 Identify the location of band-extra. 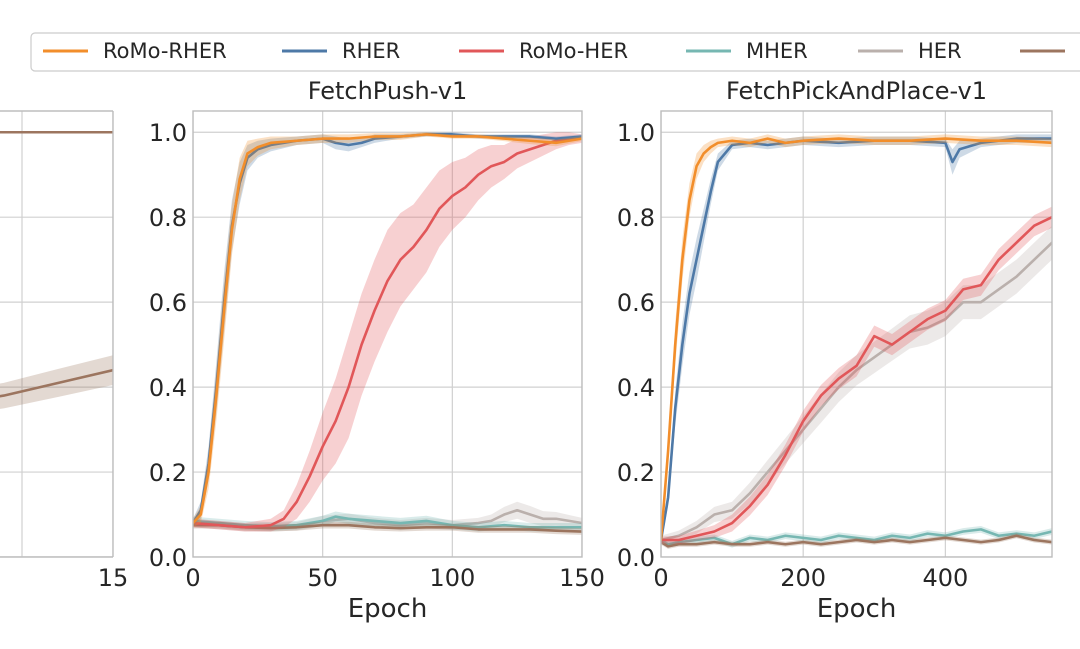
(56, 382).